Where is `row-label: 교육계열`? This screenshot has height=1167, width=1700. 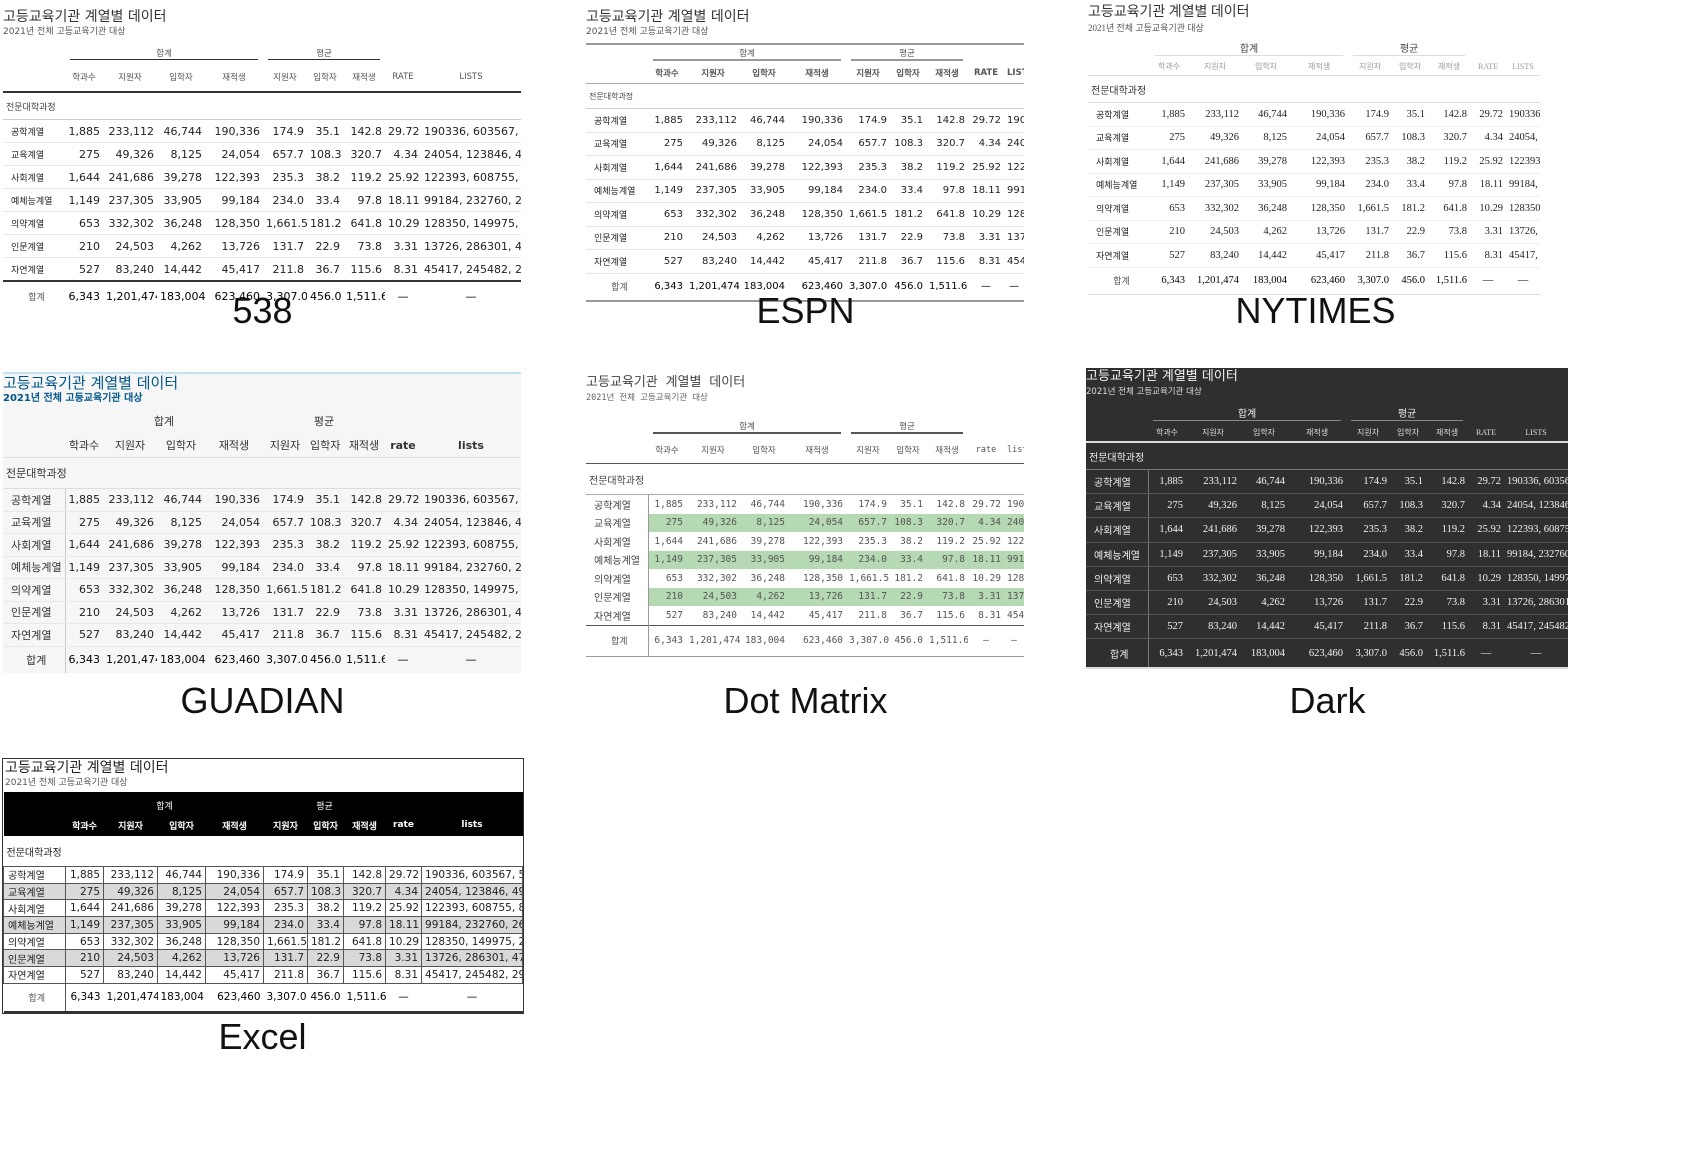 row-label: 교육계열 is located at coordinates (1117, 506).